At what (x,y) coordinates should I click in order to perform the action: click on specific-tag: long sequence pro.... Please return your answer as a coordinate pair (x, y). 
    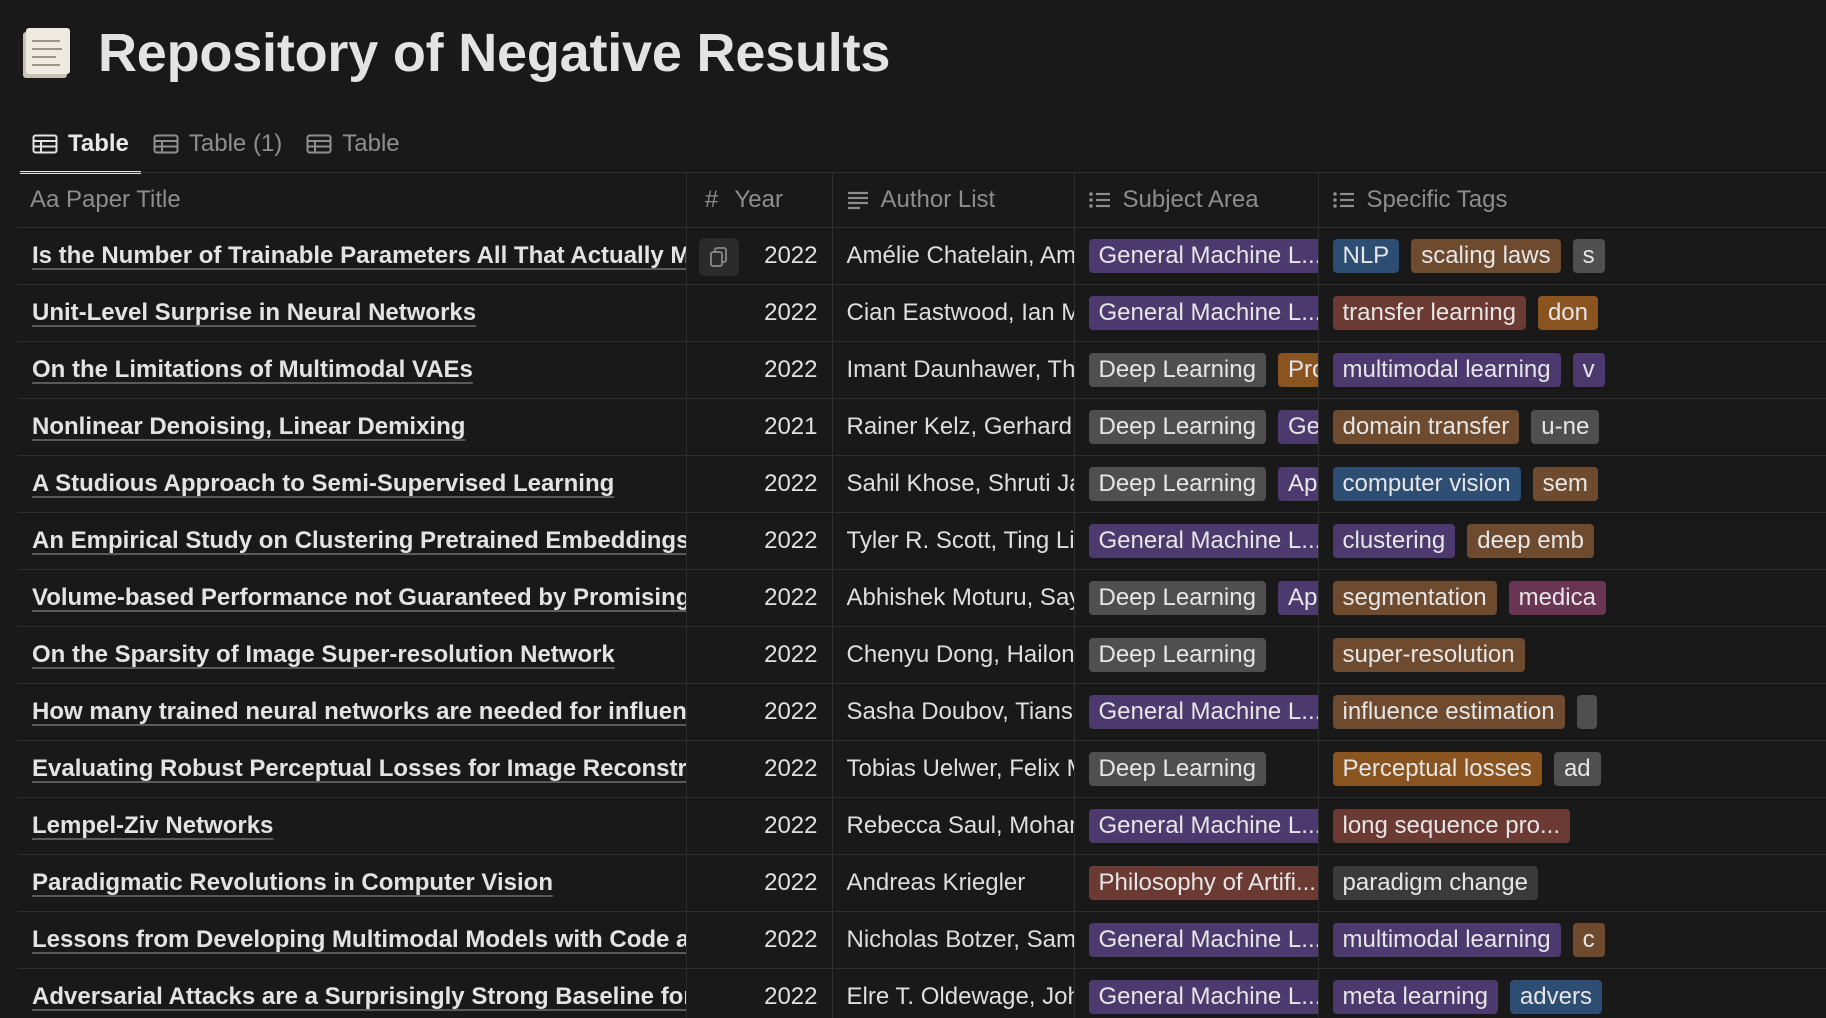
    Looking at the image, I should click on (1451, 826).